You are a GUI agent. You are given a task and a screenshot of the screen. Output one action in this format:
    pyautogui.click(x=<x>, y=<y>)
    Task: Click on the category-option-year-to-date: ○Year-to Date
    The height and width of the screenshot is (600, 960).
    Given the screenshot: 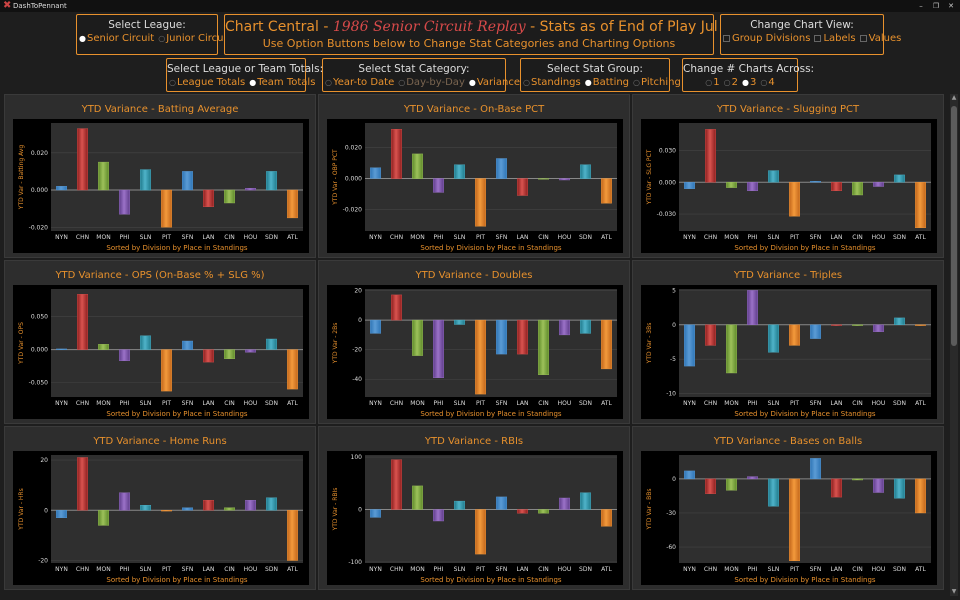 What is the action you would take?
    pyautogui.click(x=359, y=83)
    